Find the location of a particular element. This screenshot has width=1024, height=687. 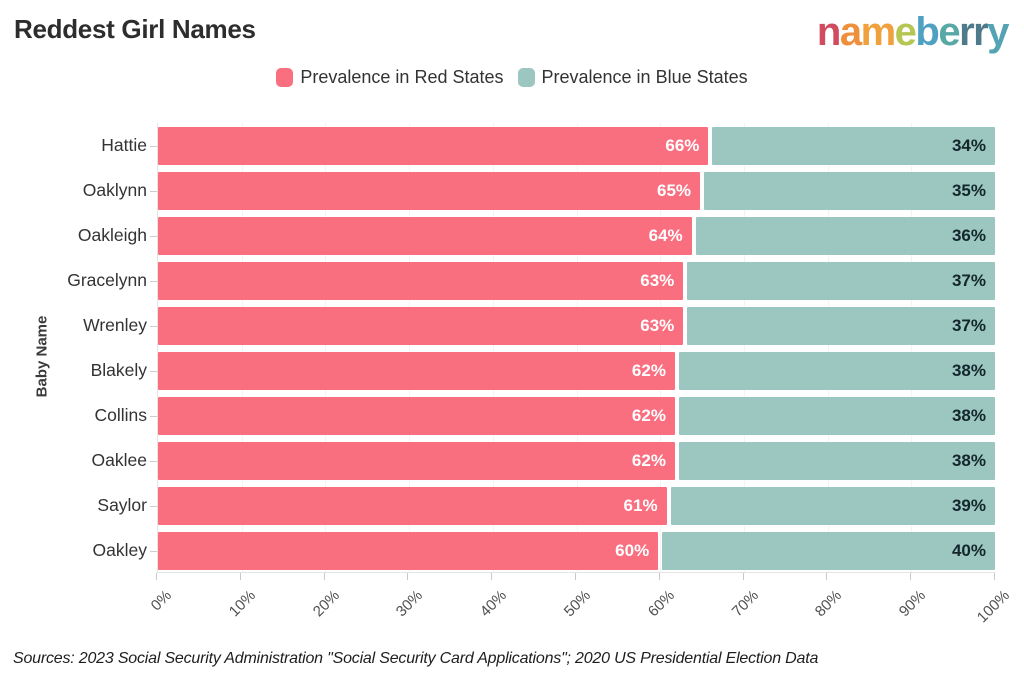

bar-category-label: Oakleigh is located at coordinates (78, 235).